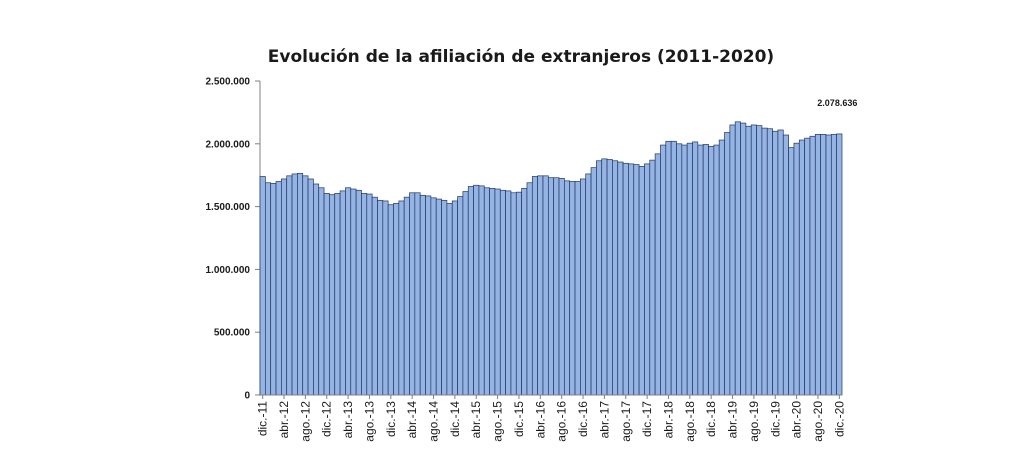  I want to click on x-tick-label: ago.-15, so click(498, 421).